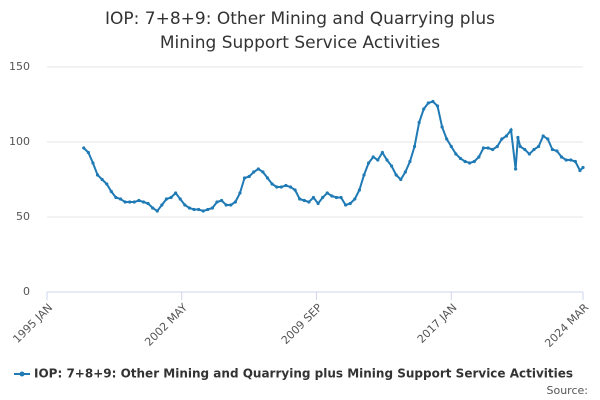 The width and height of the screenshot is (600, 400). Describe the element at coordinates (166, 325) in the screenshot. I see `x-tick-label: 2002 MAY` at that location.